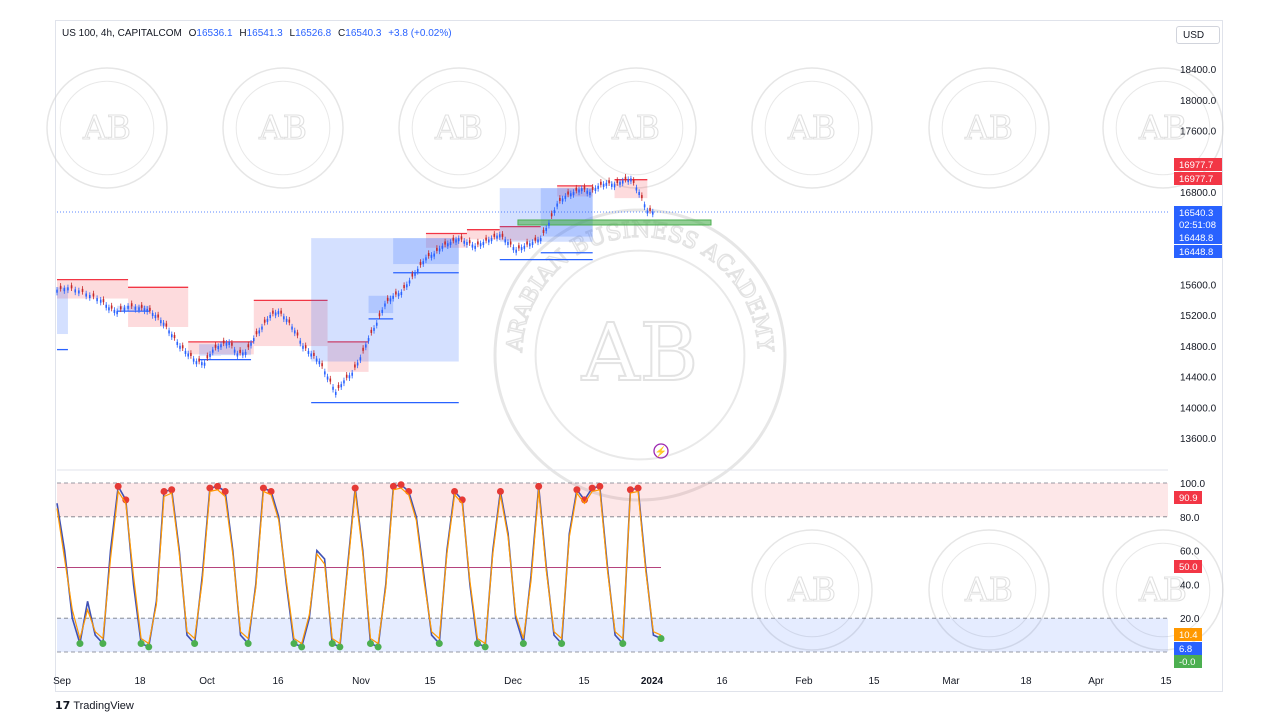  Describe the element at coordinates (1163, 128) in the screenshot. I see `watermark-small-6: AB` at that location.